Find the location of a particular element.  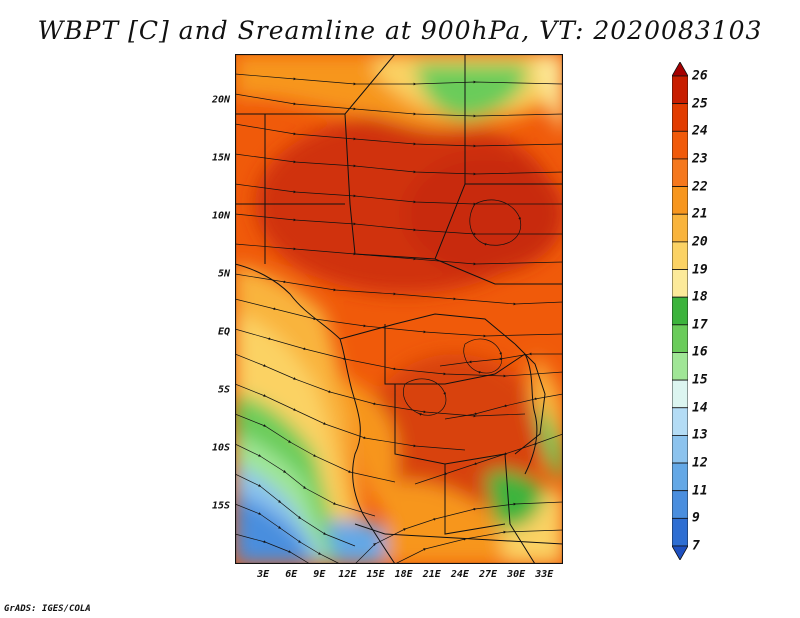

colorbar-level-label: 17 is located at coordinates (700, 325).